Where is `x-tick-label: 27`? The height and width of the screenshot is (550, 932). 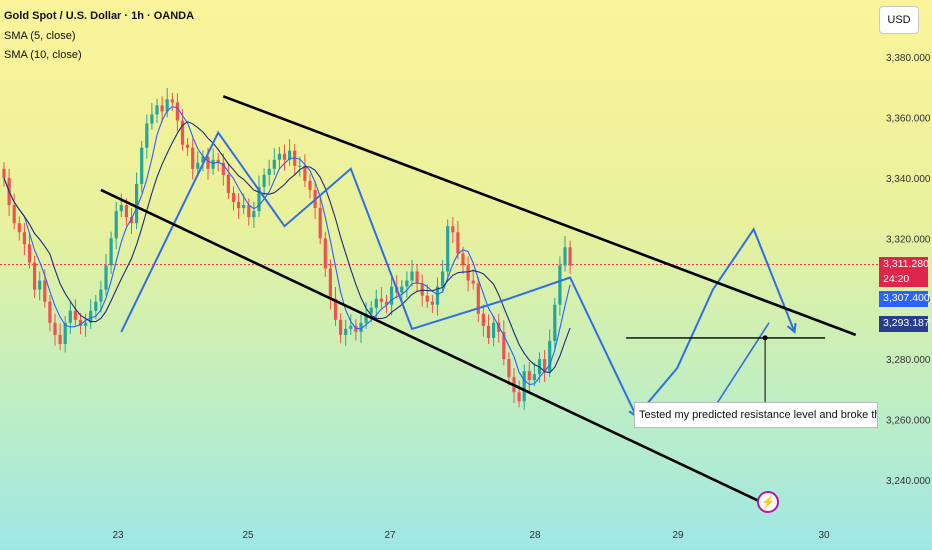
x-tick-label: 27 is located at coordinates (390, 535).